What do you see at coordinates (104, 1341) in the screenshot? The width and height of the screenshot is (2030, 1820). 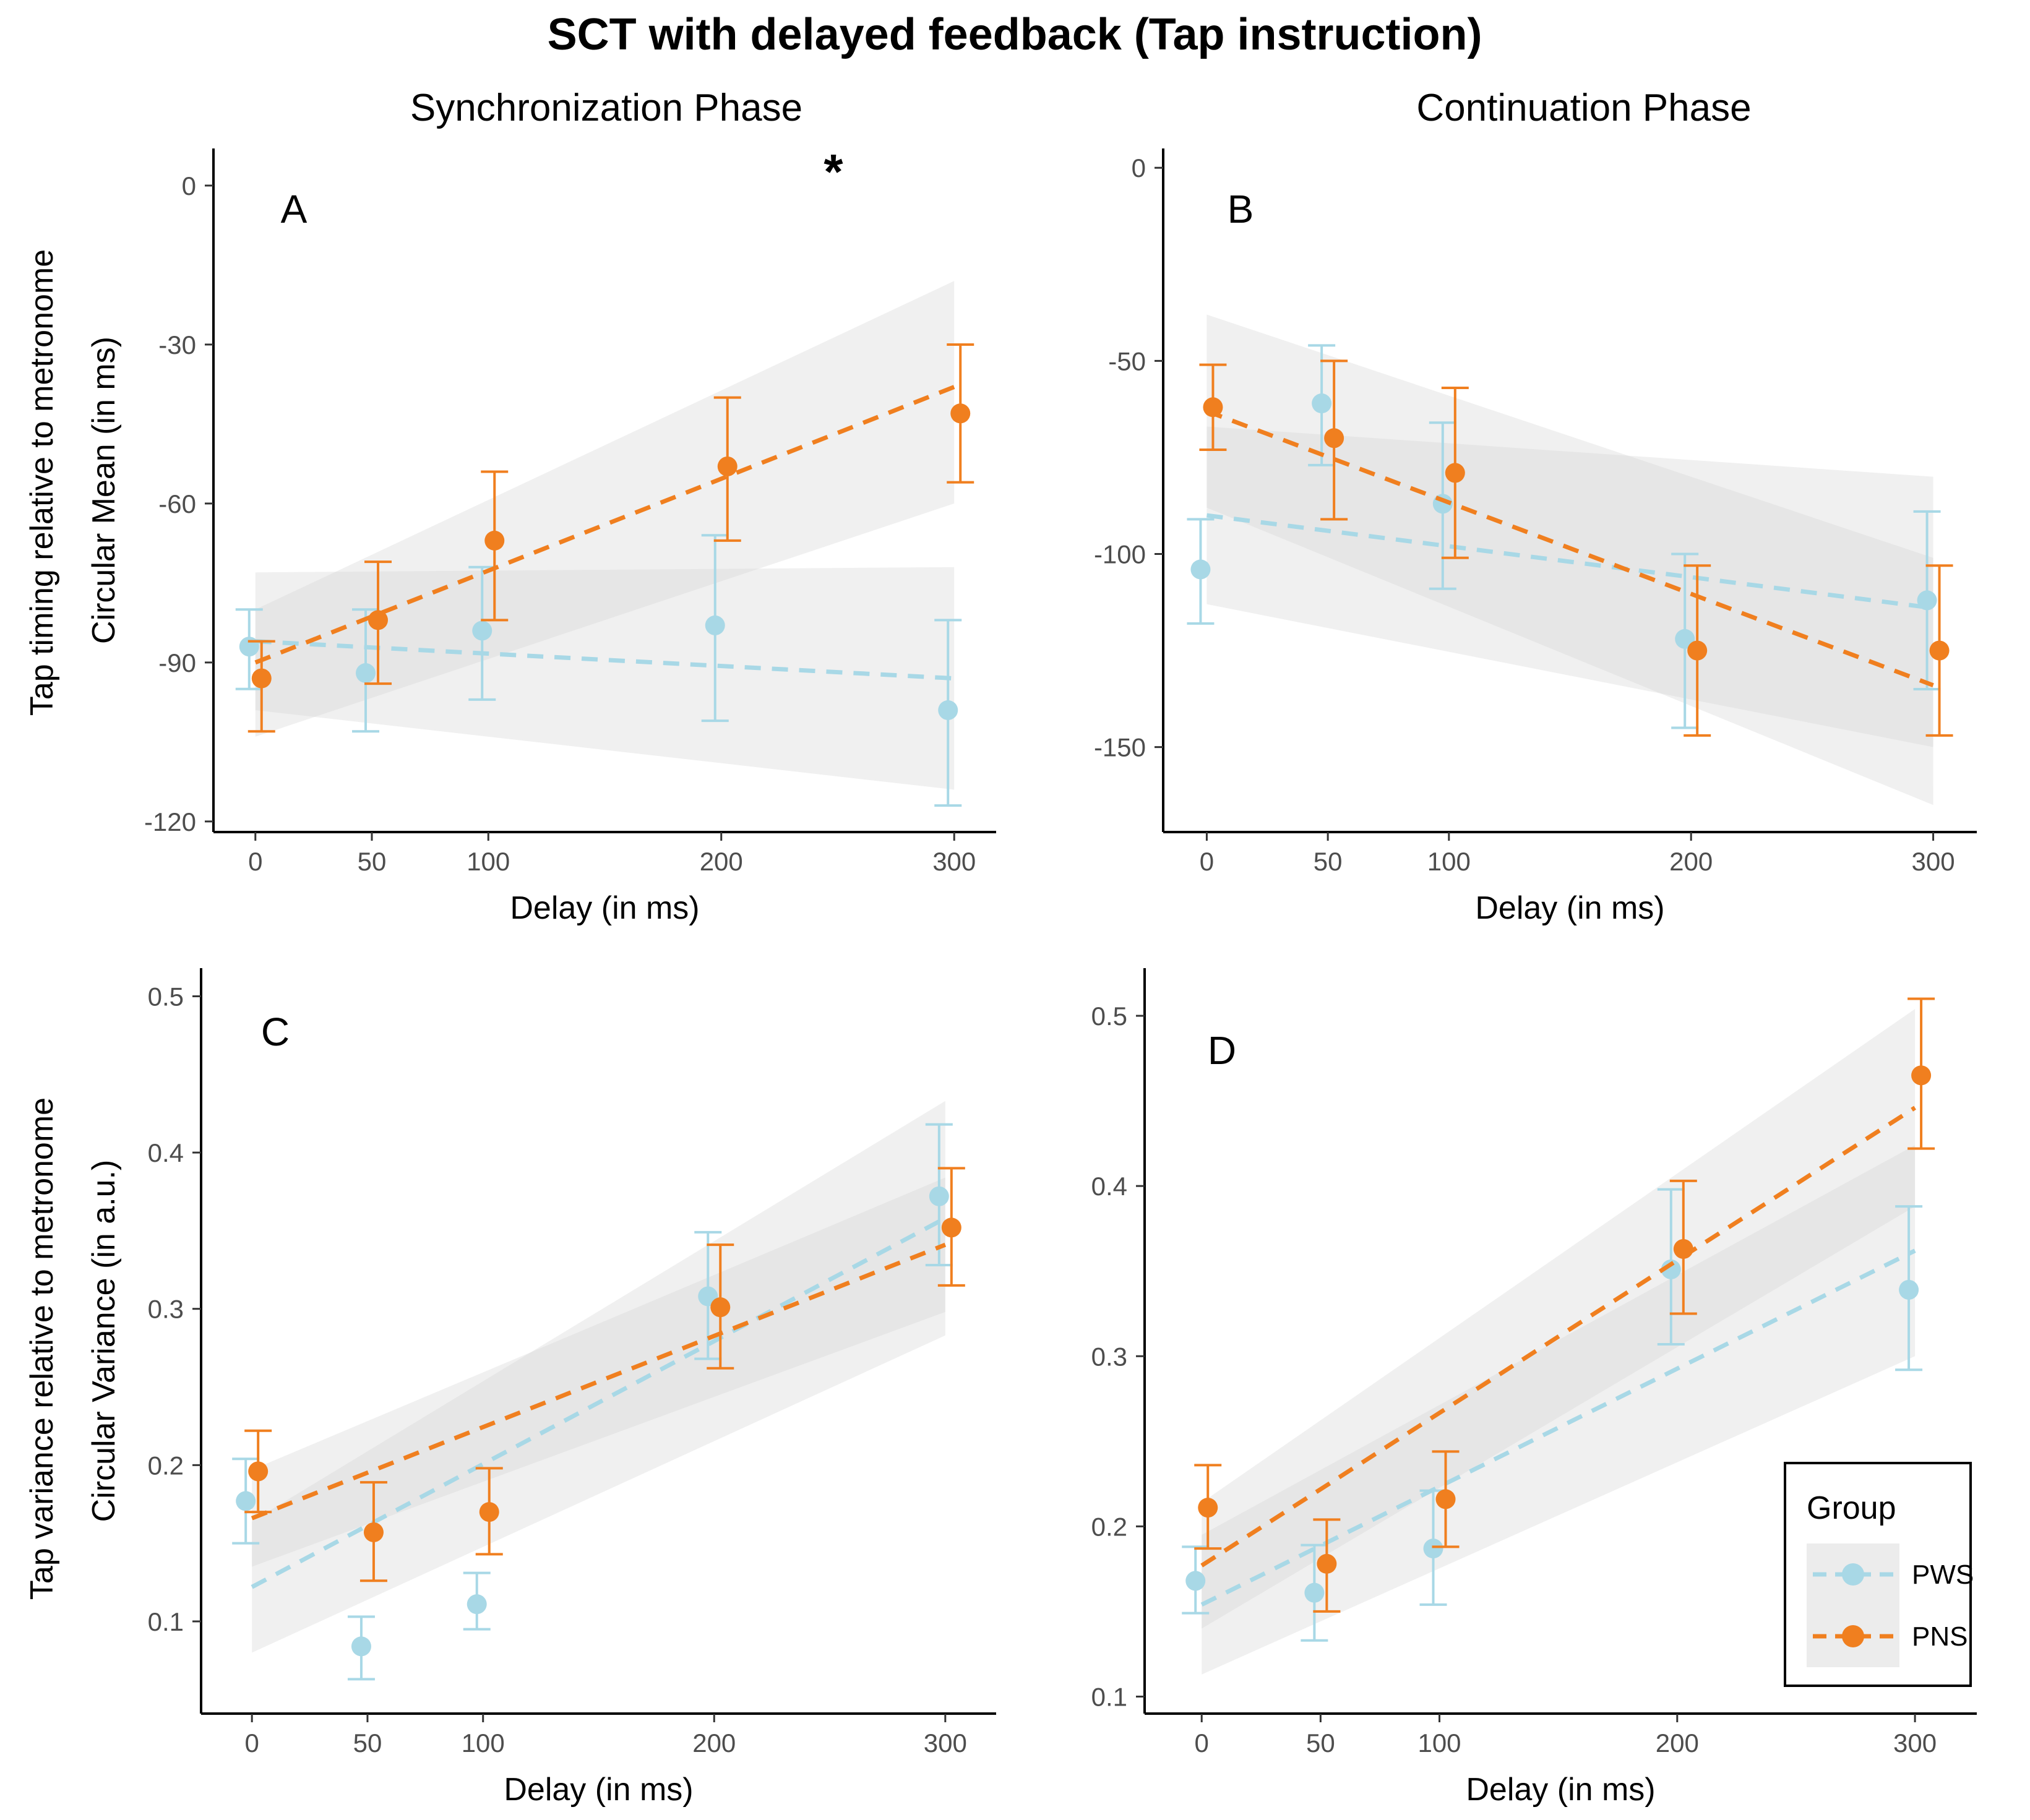 I see `y-axis-label: Circular Variance (in a.u.)` at bounding box center [104, 1341].